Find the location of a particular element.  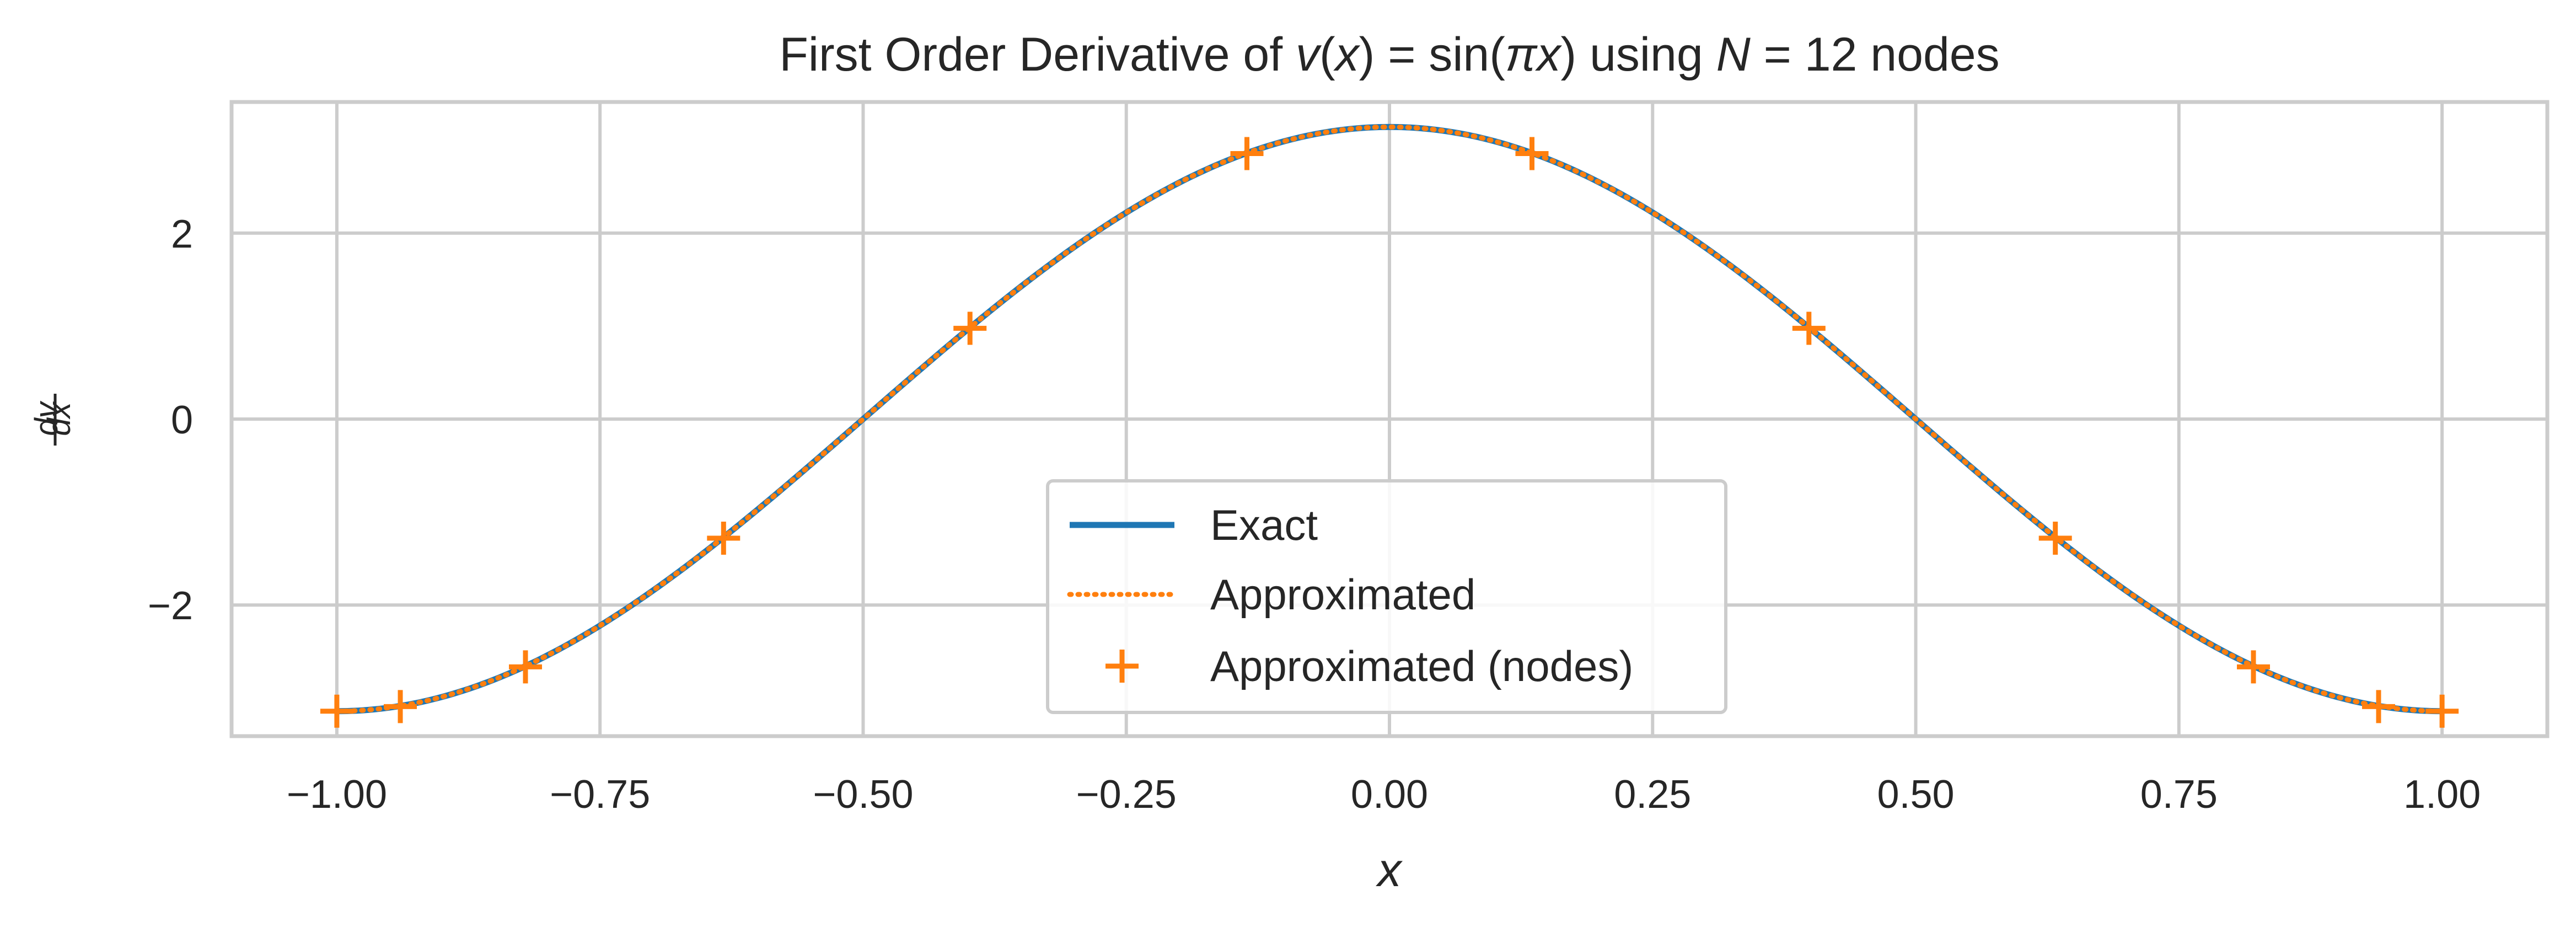

legend: Exact Approximated Approximated (nodes) is located at coordinates (1387, 597).